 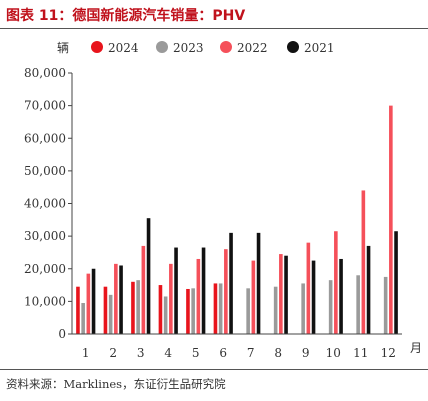 I want to click on x-tick-label: 2, so click(x=113, y=353).